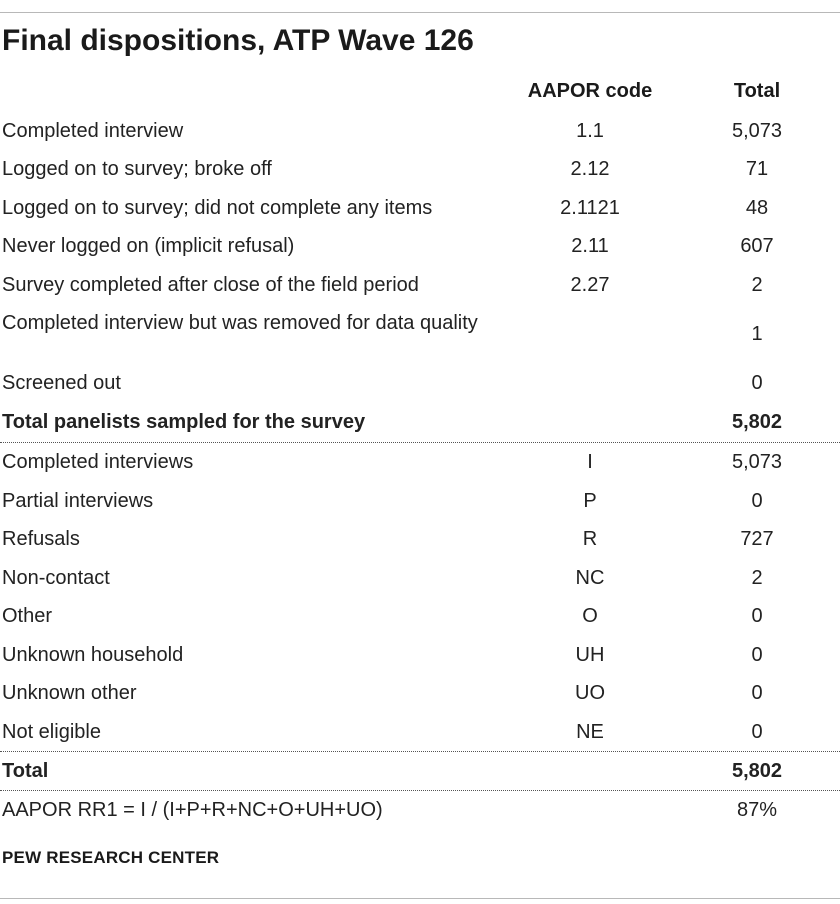  Describe the element at coordinates (148, 246) in the screenshot. I see `row-label: Never logged on (implicit refusal)` at that location.